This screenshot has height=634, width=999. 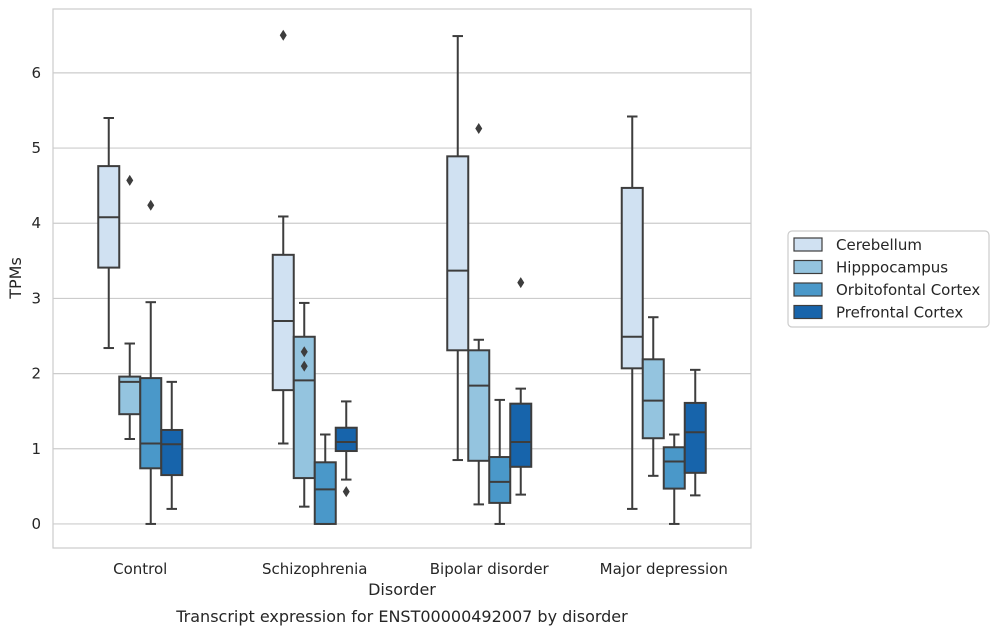 What do you see at coordinates (36, 449) in the screenshot?
I see `y-tick-label: 1` at bounding box center [36, 449].